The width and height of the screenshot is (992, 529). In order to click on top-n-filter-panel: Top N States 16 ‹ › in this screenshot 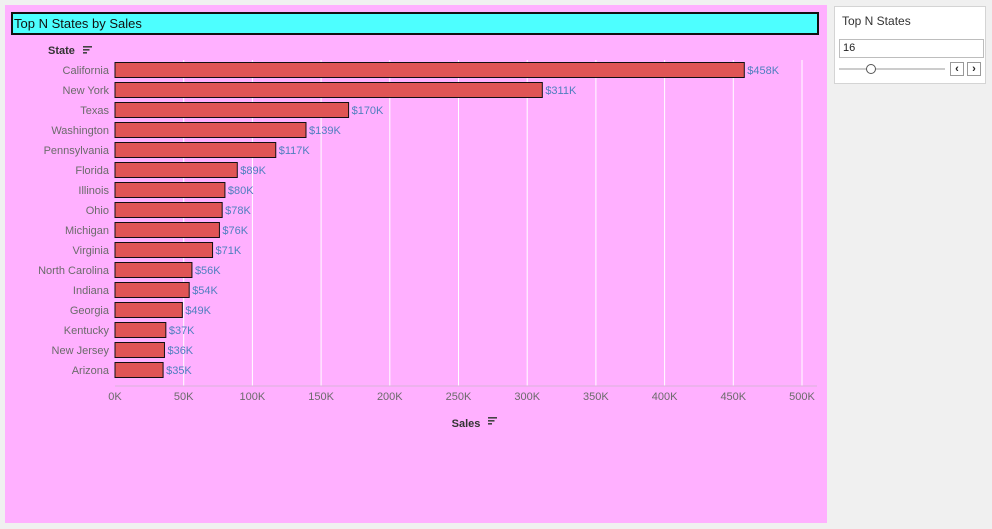, I will do `click(910, 45)`.